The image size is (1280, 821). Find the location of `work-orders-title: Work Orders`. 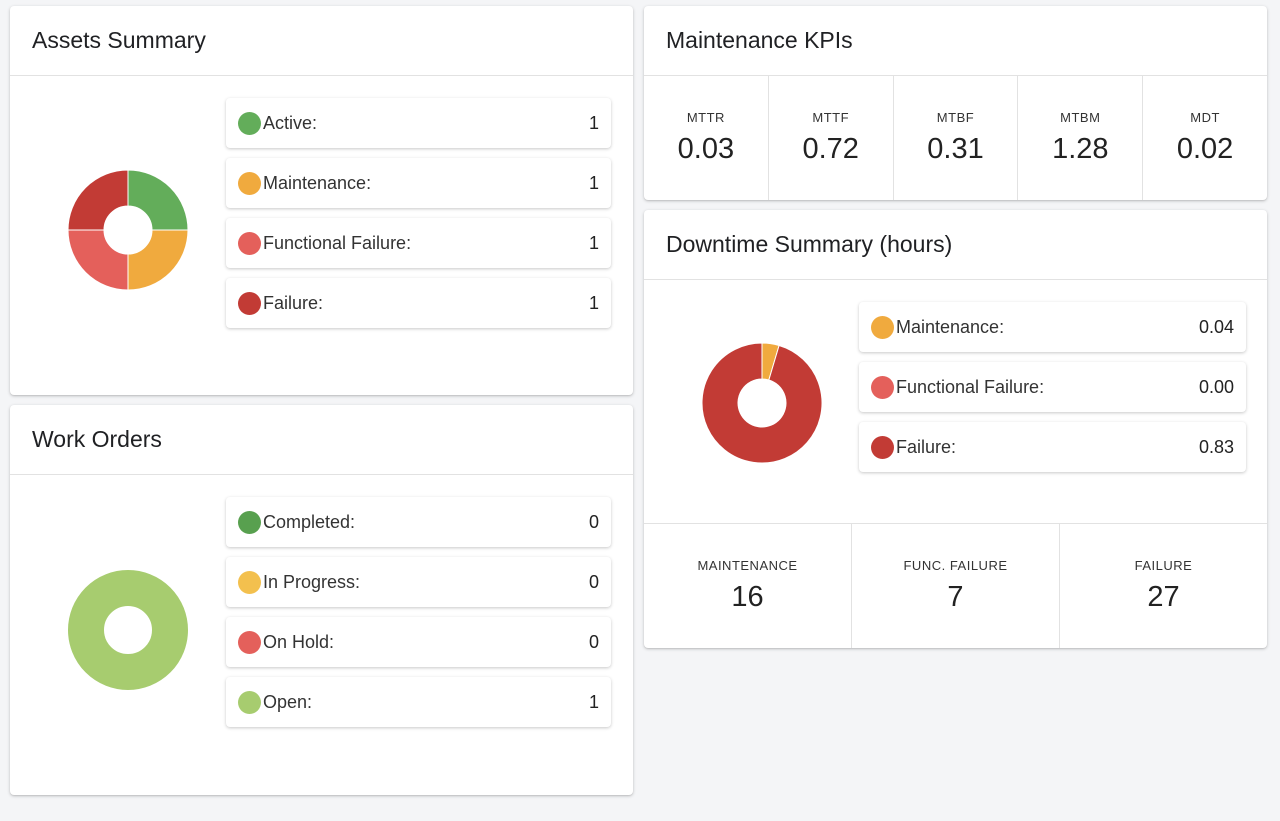

work-orders-title: Work Orders is located at coordinates (321, 440).